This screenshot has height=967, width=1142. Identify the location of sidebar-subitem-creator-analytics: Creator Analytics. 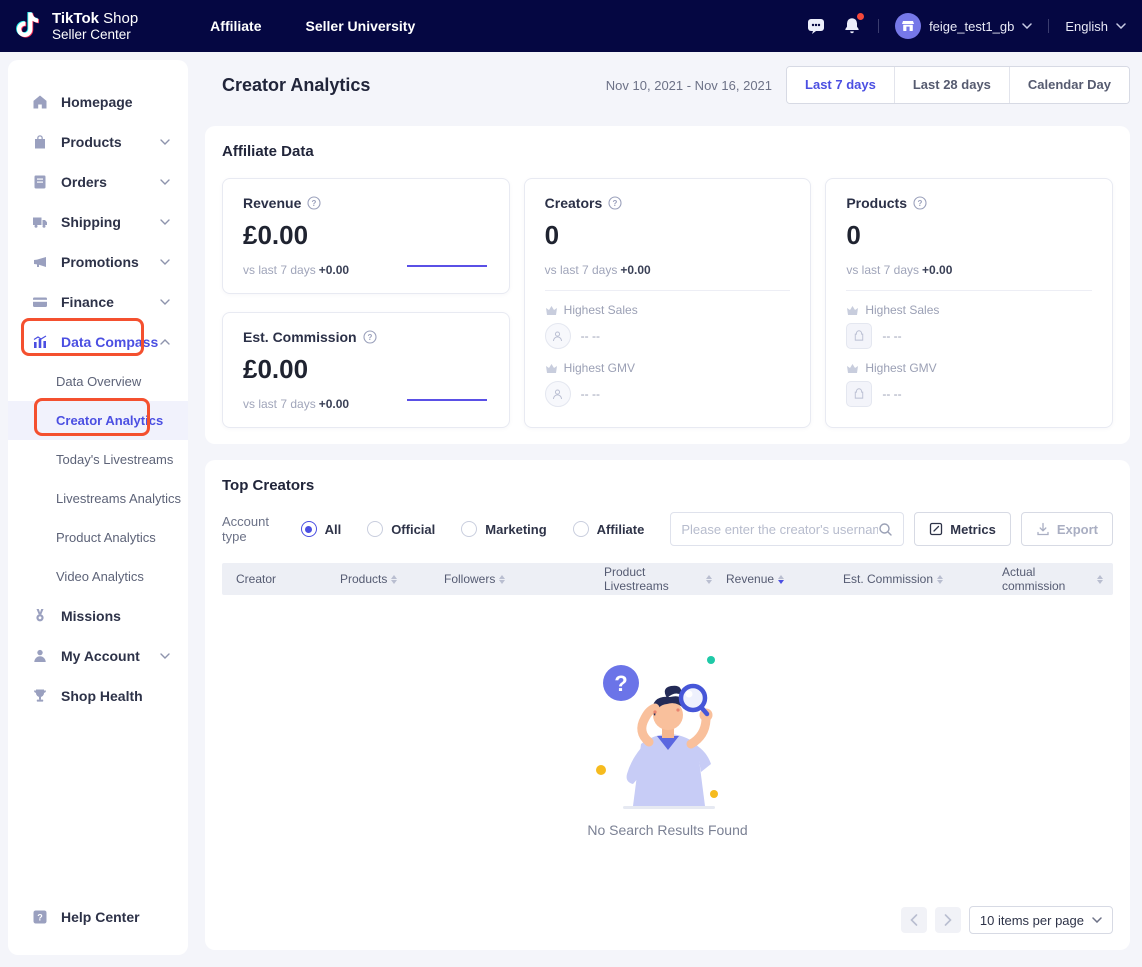
(98, 420).